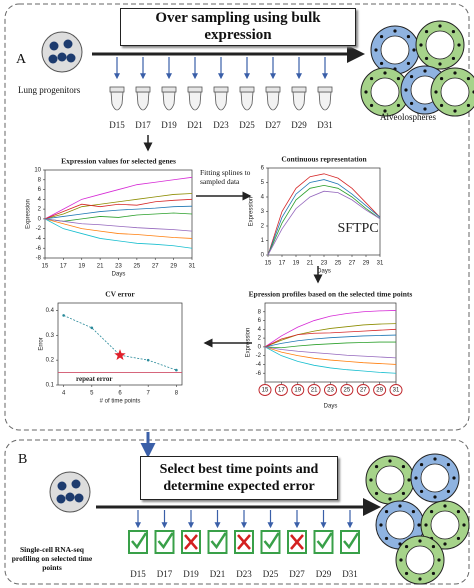  Describe the element at coordinates (50, 336) in the screenshot. I see `y-tick-label: 0.3` at that location.